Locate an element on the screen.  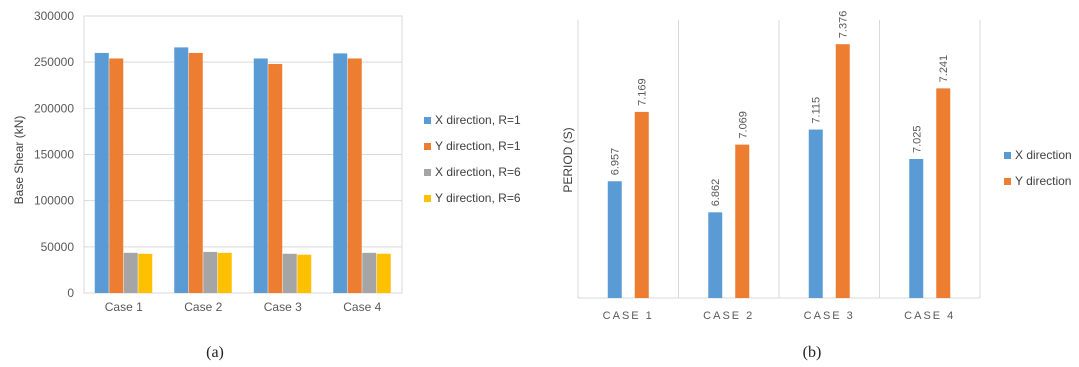
chart-a-category-label: Case 2 is located at coordinates (203, 307).